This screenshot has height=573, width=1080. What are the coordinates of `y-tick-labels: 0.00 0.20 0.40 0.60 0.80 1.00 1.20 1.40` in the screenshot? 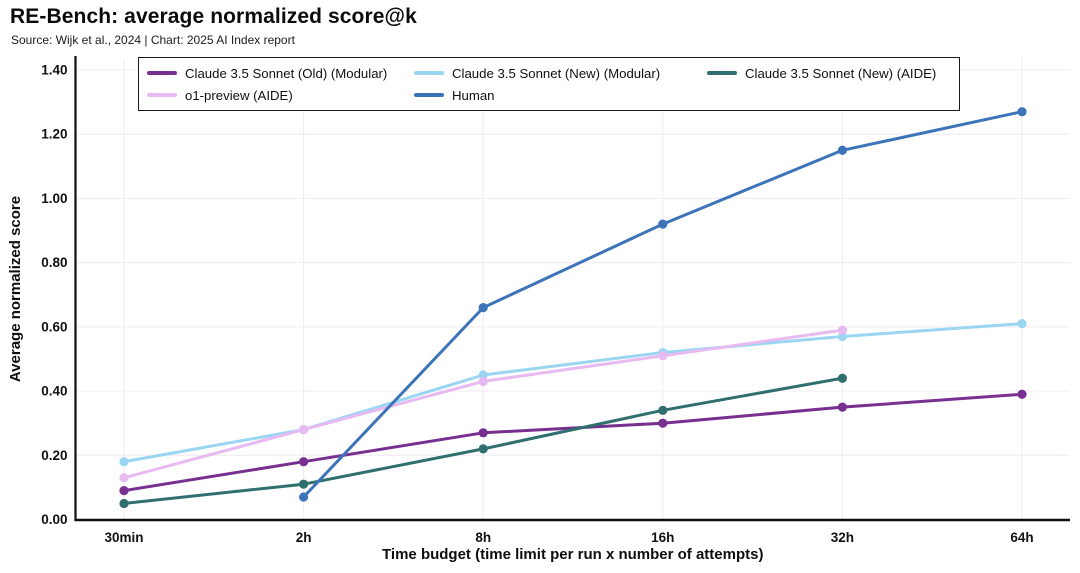 It's located at (54, 295).